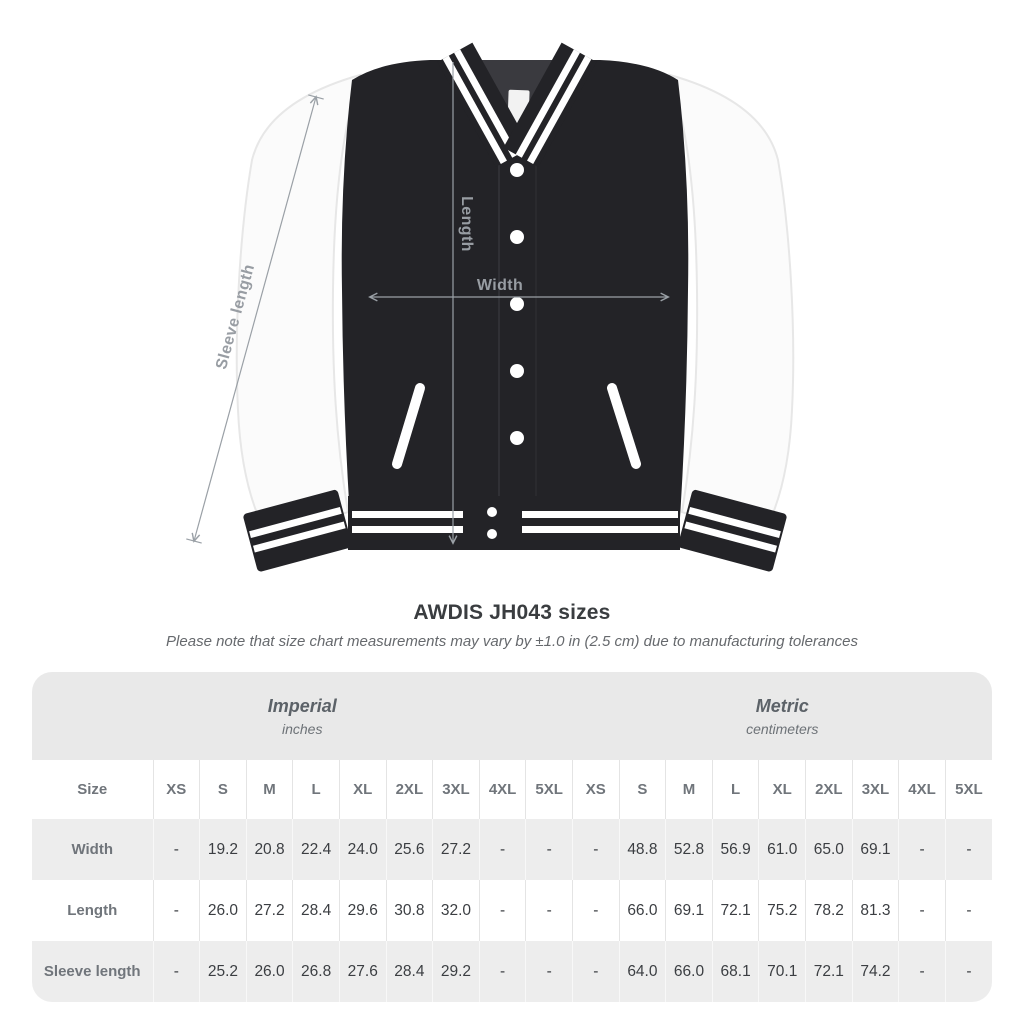 Image resolution: width=1024 pixels, height=1024 pixels. Describe the element at coordinates (316, 971) in the screenshot. I see `table-cell: 26.8` at that location.